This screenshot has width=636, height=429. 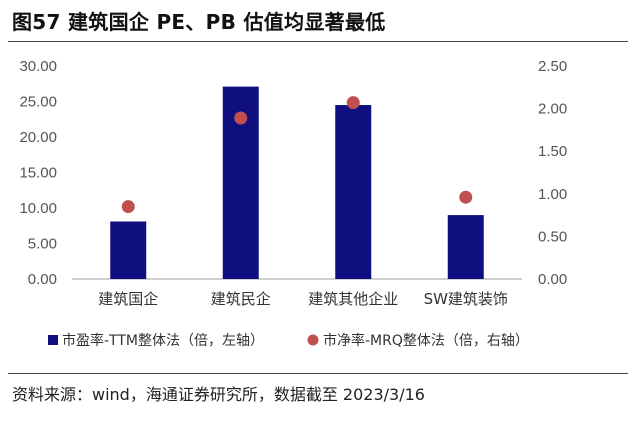 What do you see at coordinates (288, 340) in the screenshot?
I see `chart-legend: 市盈率-TTM整体法（倍，左轴） 市净率-MRQ整体法（倍，右轴）` at bounding box center [288, 340].